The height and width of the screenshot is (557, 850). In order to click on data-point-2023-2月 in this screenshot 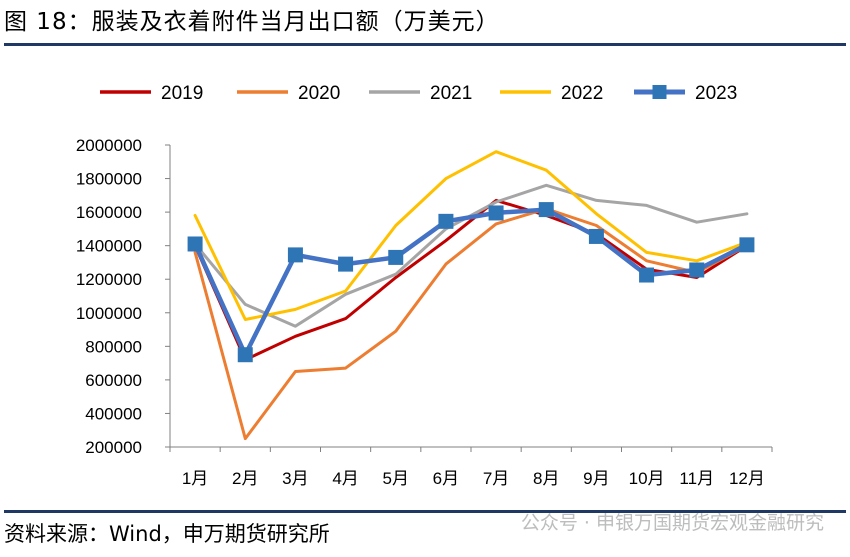, I will do `click(245, 355)`.